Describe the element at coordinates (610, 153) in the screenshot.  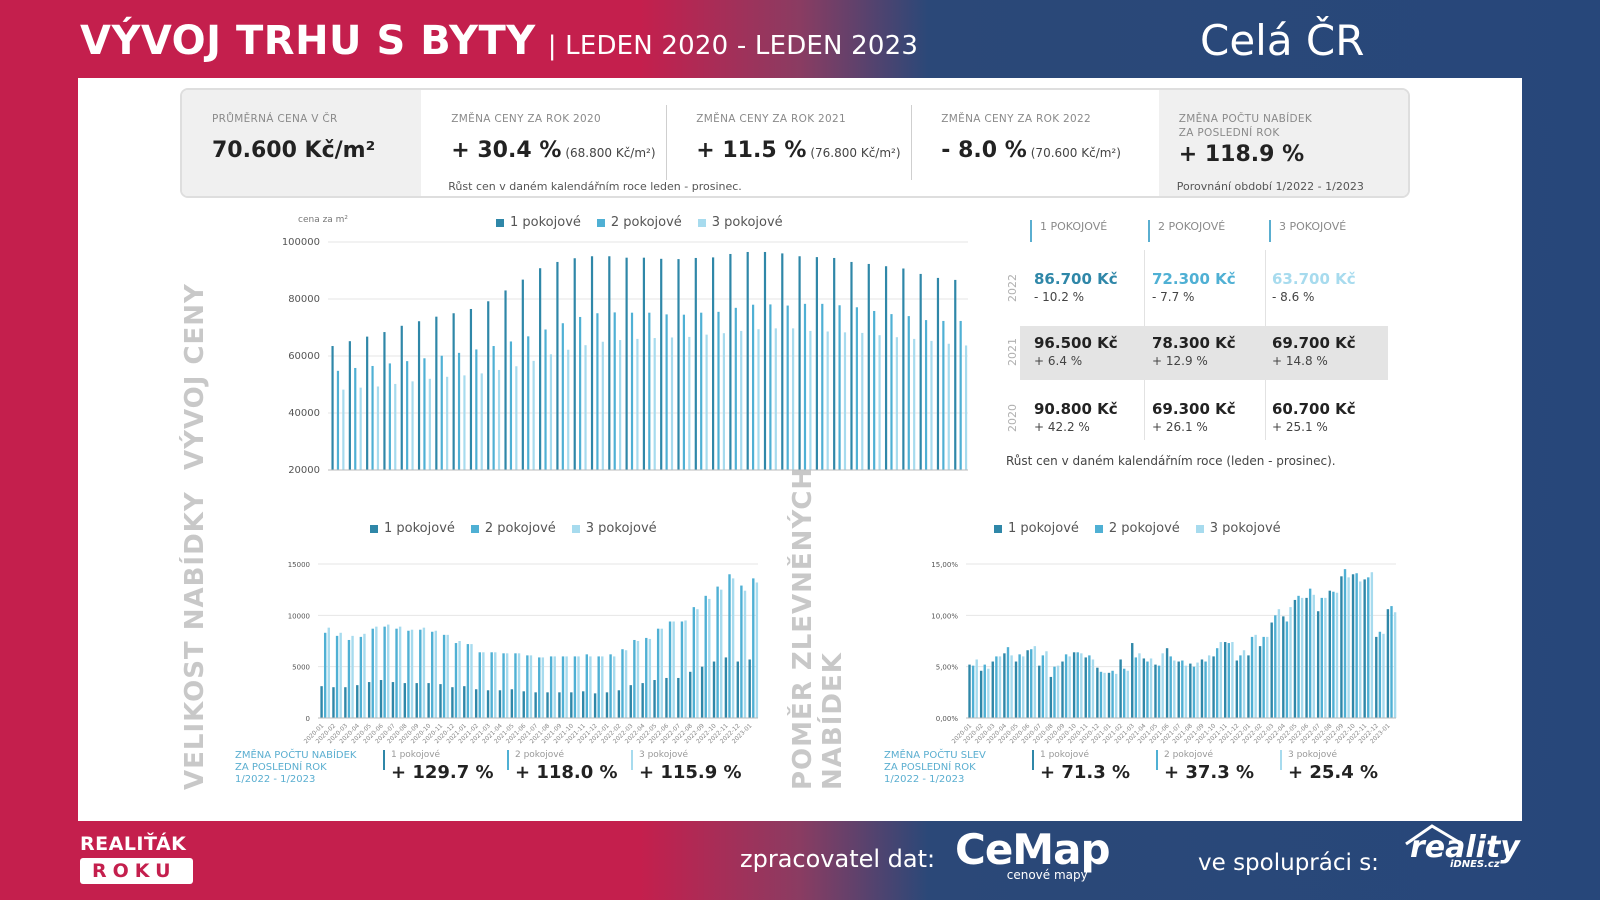
I see `kpi-extra: (68.800 Kč/m²)` at that location.